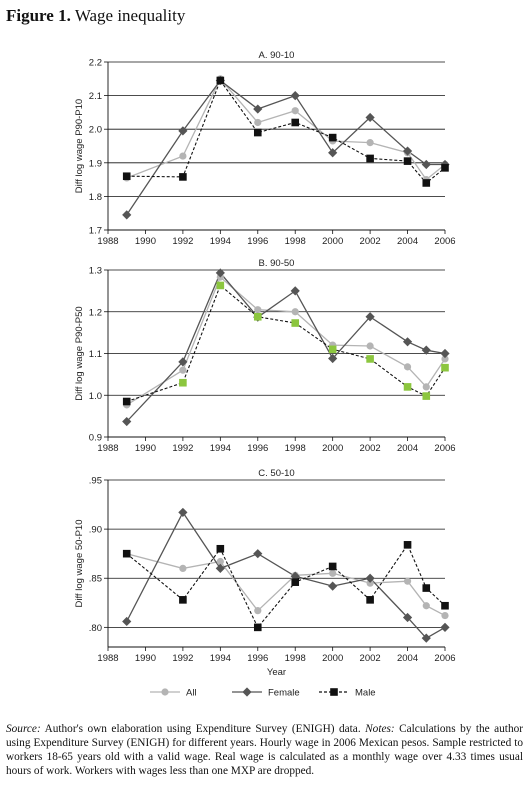  Describe the element at coordinates (247, 692) in the screenshot. I see `legend-diamond-marker` at that location.